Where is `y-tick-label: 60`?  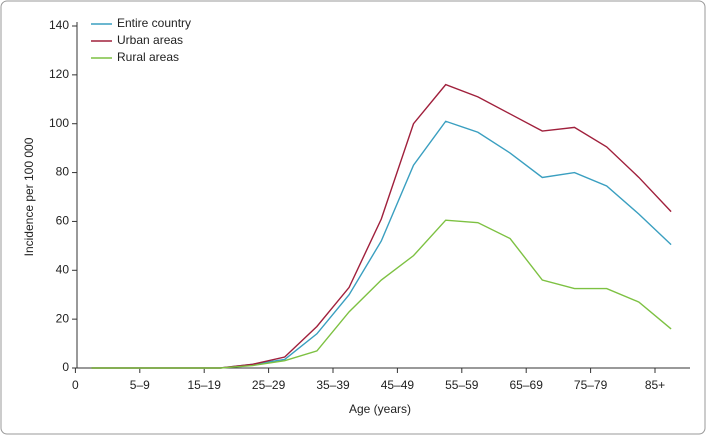
y-tick-label: 60 is located at coordinates (63, 221).